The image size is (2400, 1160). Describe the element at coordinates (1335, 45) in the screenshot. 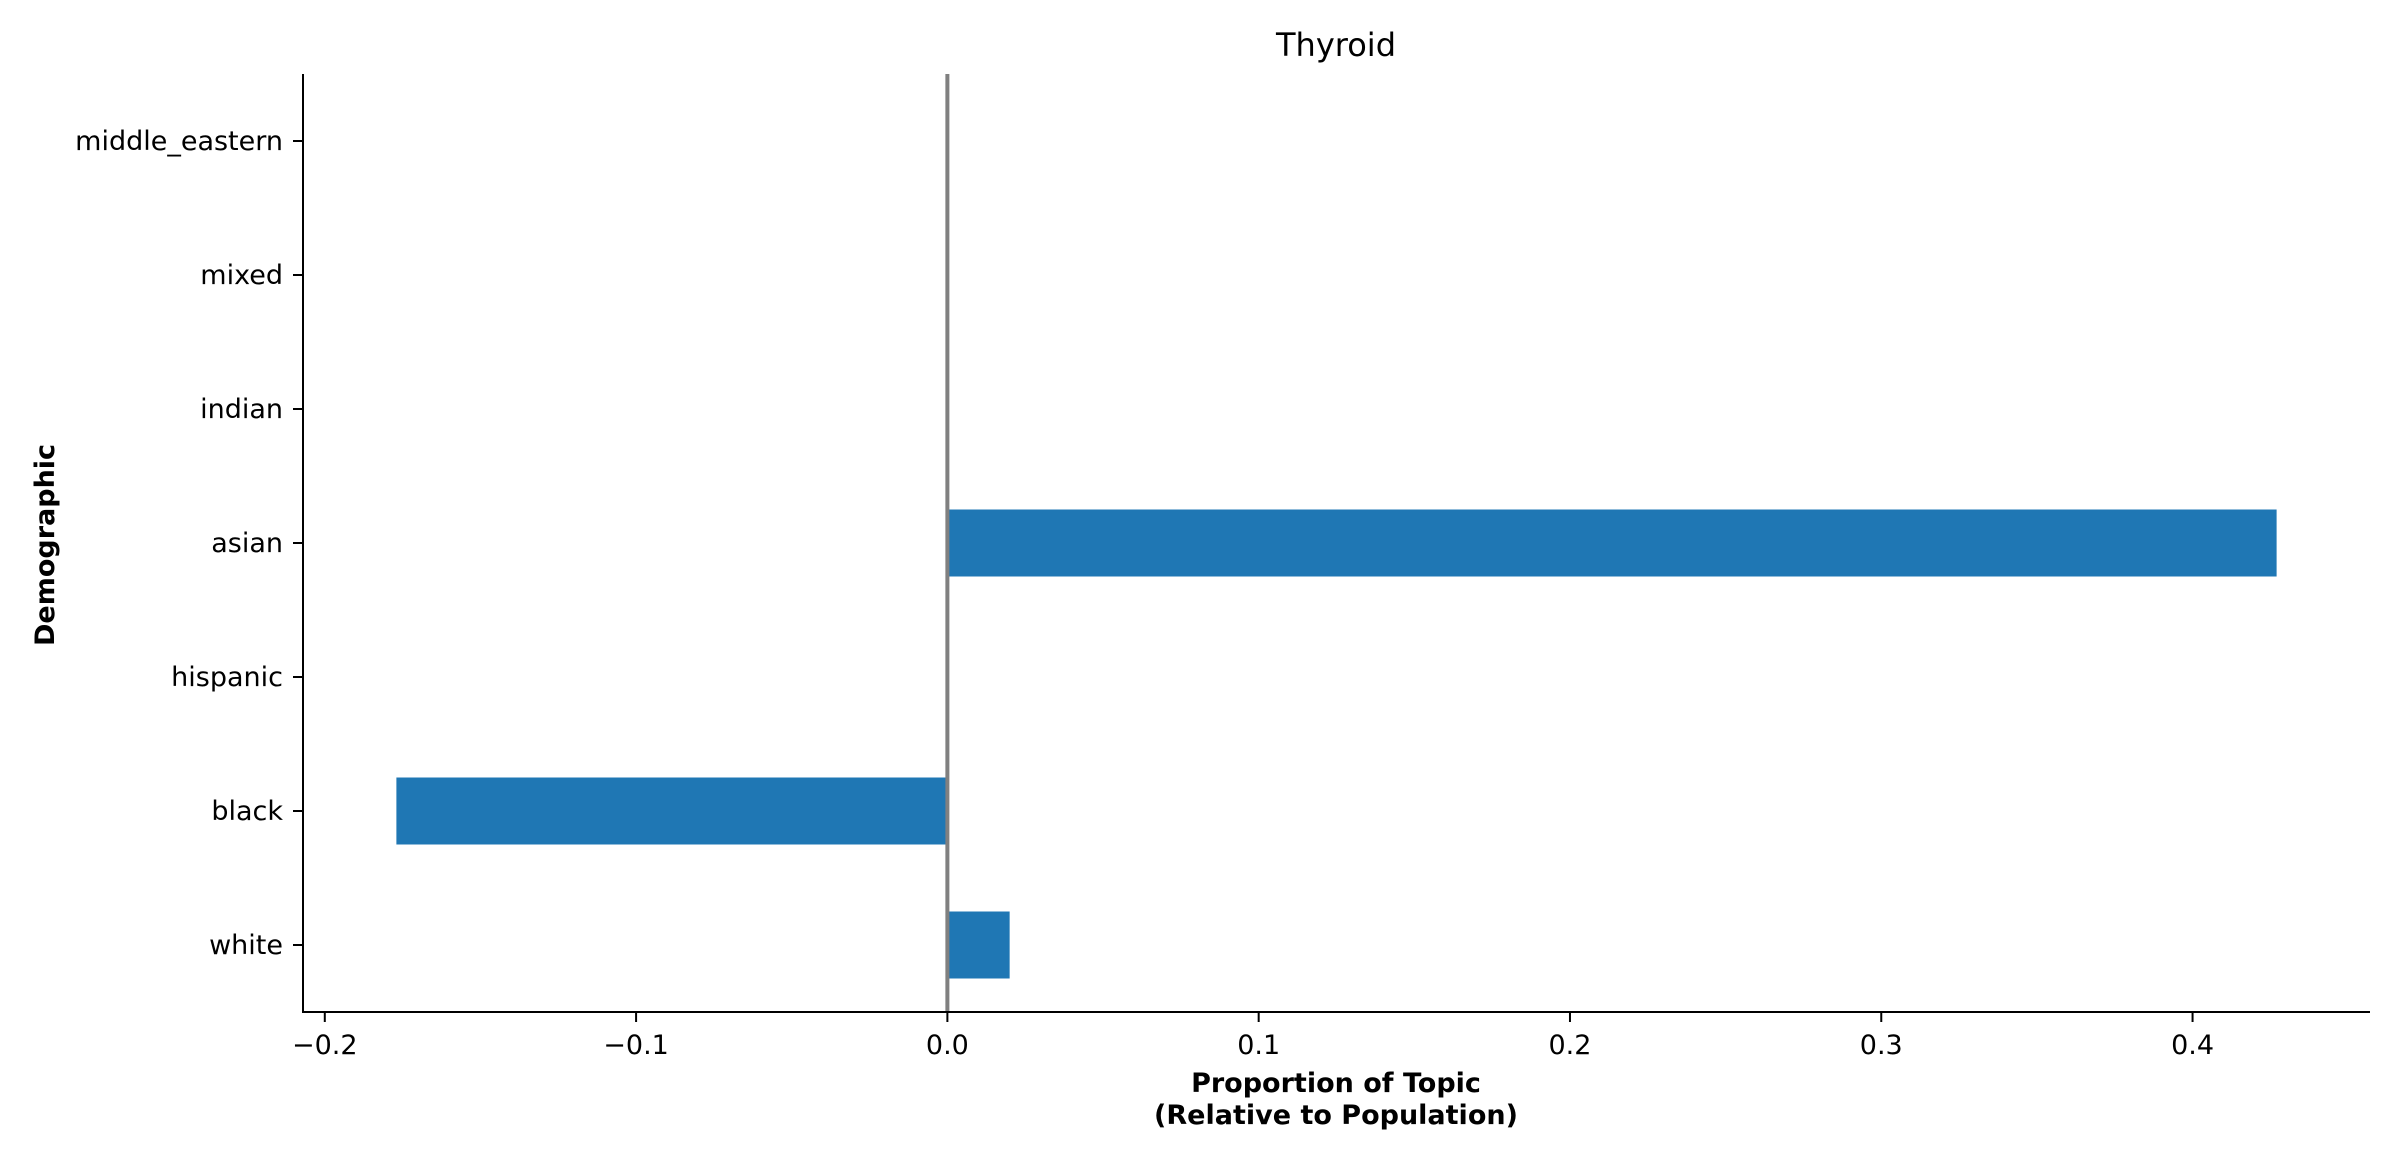

I see `chart-title: Thyroid` at that location.